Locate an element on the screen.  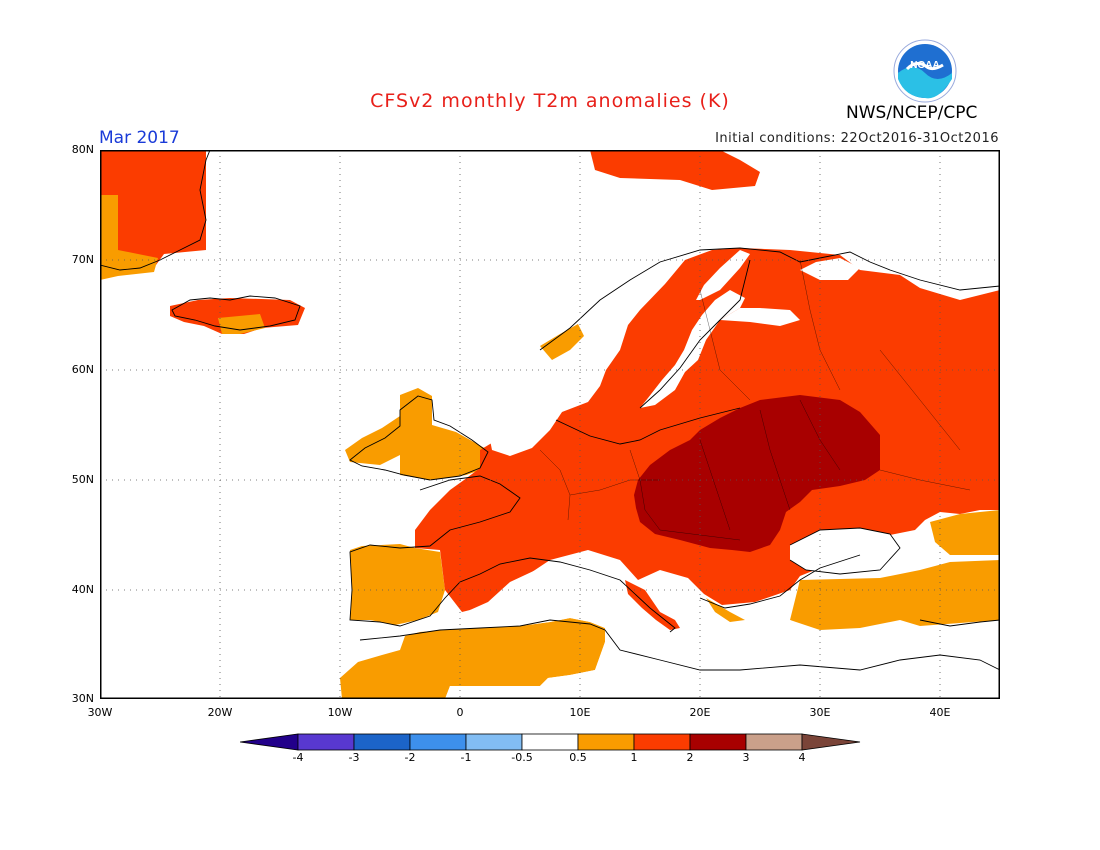
gulf-of-finland is located at coordinates (760, 317).